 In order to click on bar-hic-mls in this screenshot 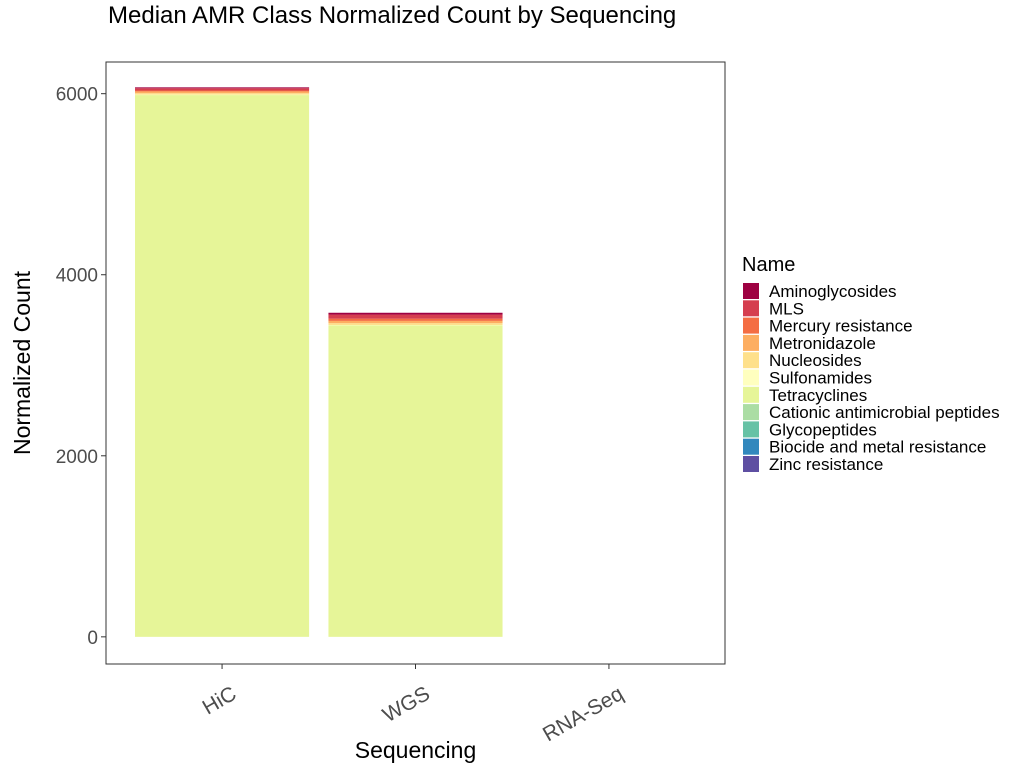, I will do `click(222, 89)`.